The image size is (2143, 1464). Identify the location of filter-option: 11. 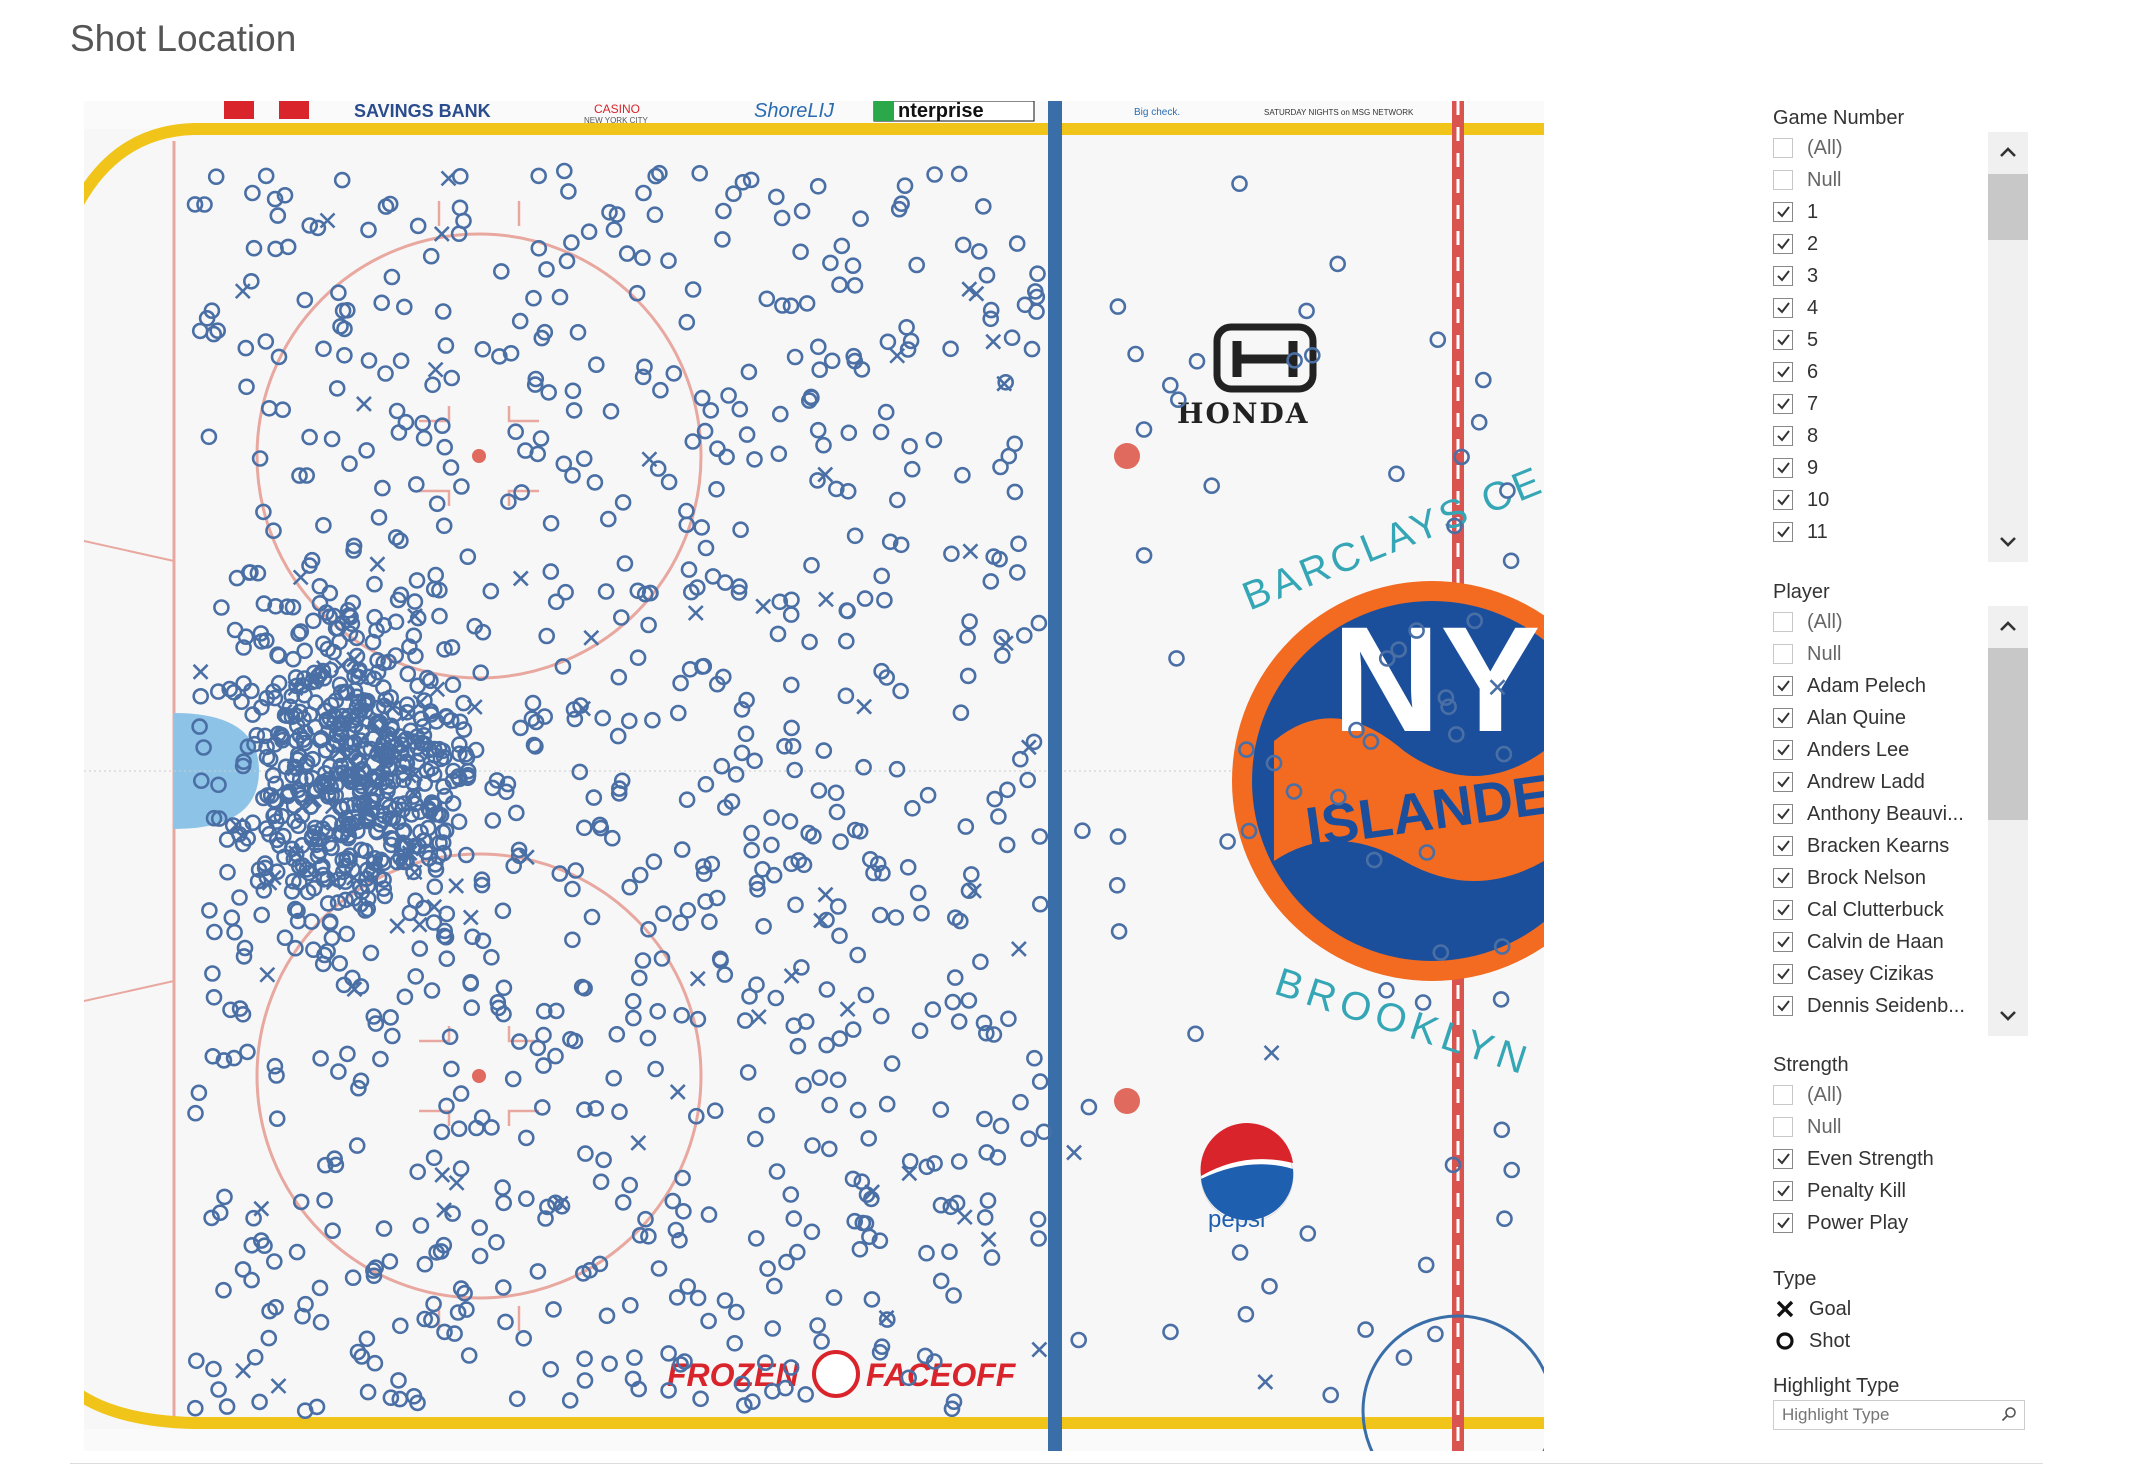
(1900, 532).